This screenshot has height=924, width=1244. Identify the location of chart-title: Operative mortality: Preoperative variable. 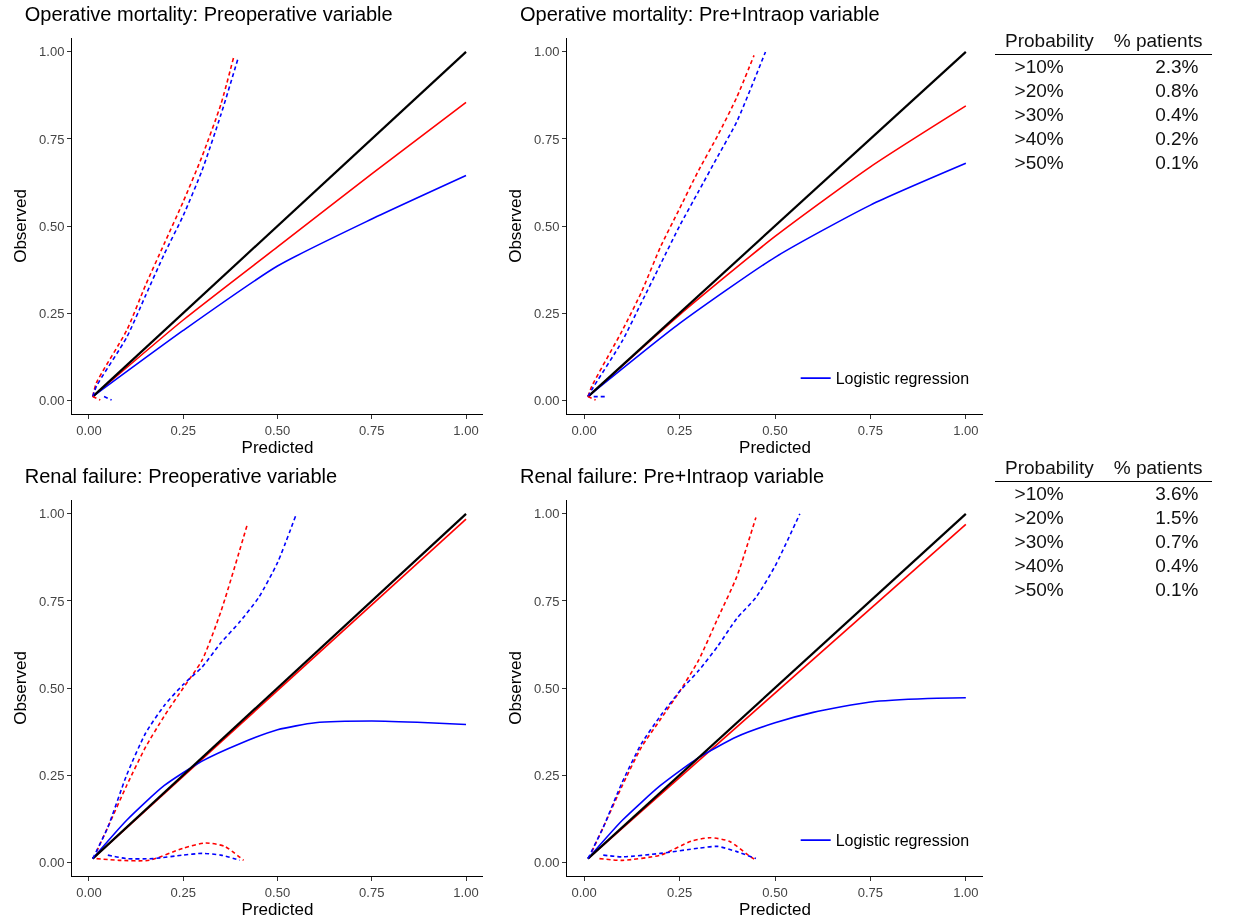
(208, 13).